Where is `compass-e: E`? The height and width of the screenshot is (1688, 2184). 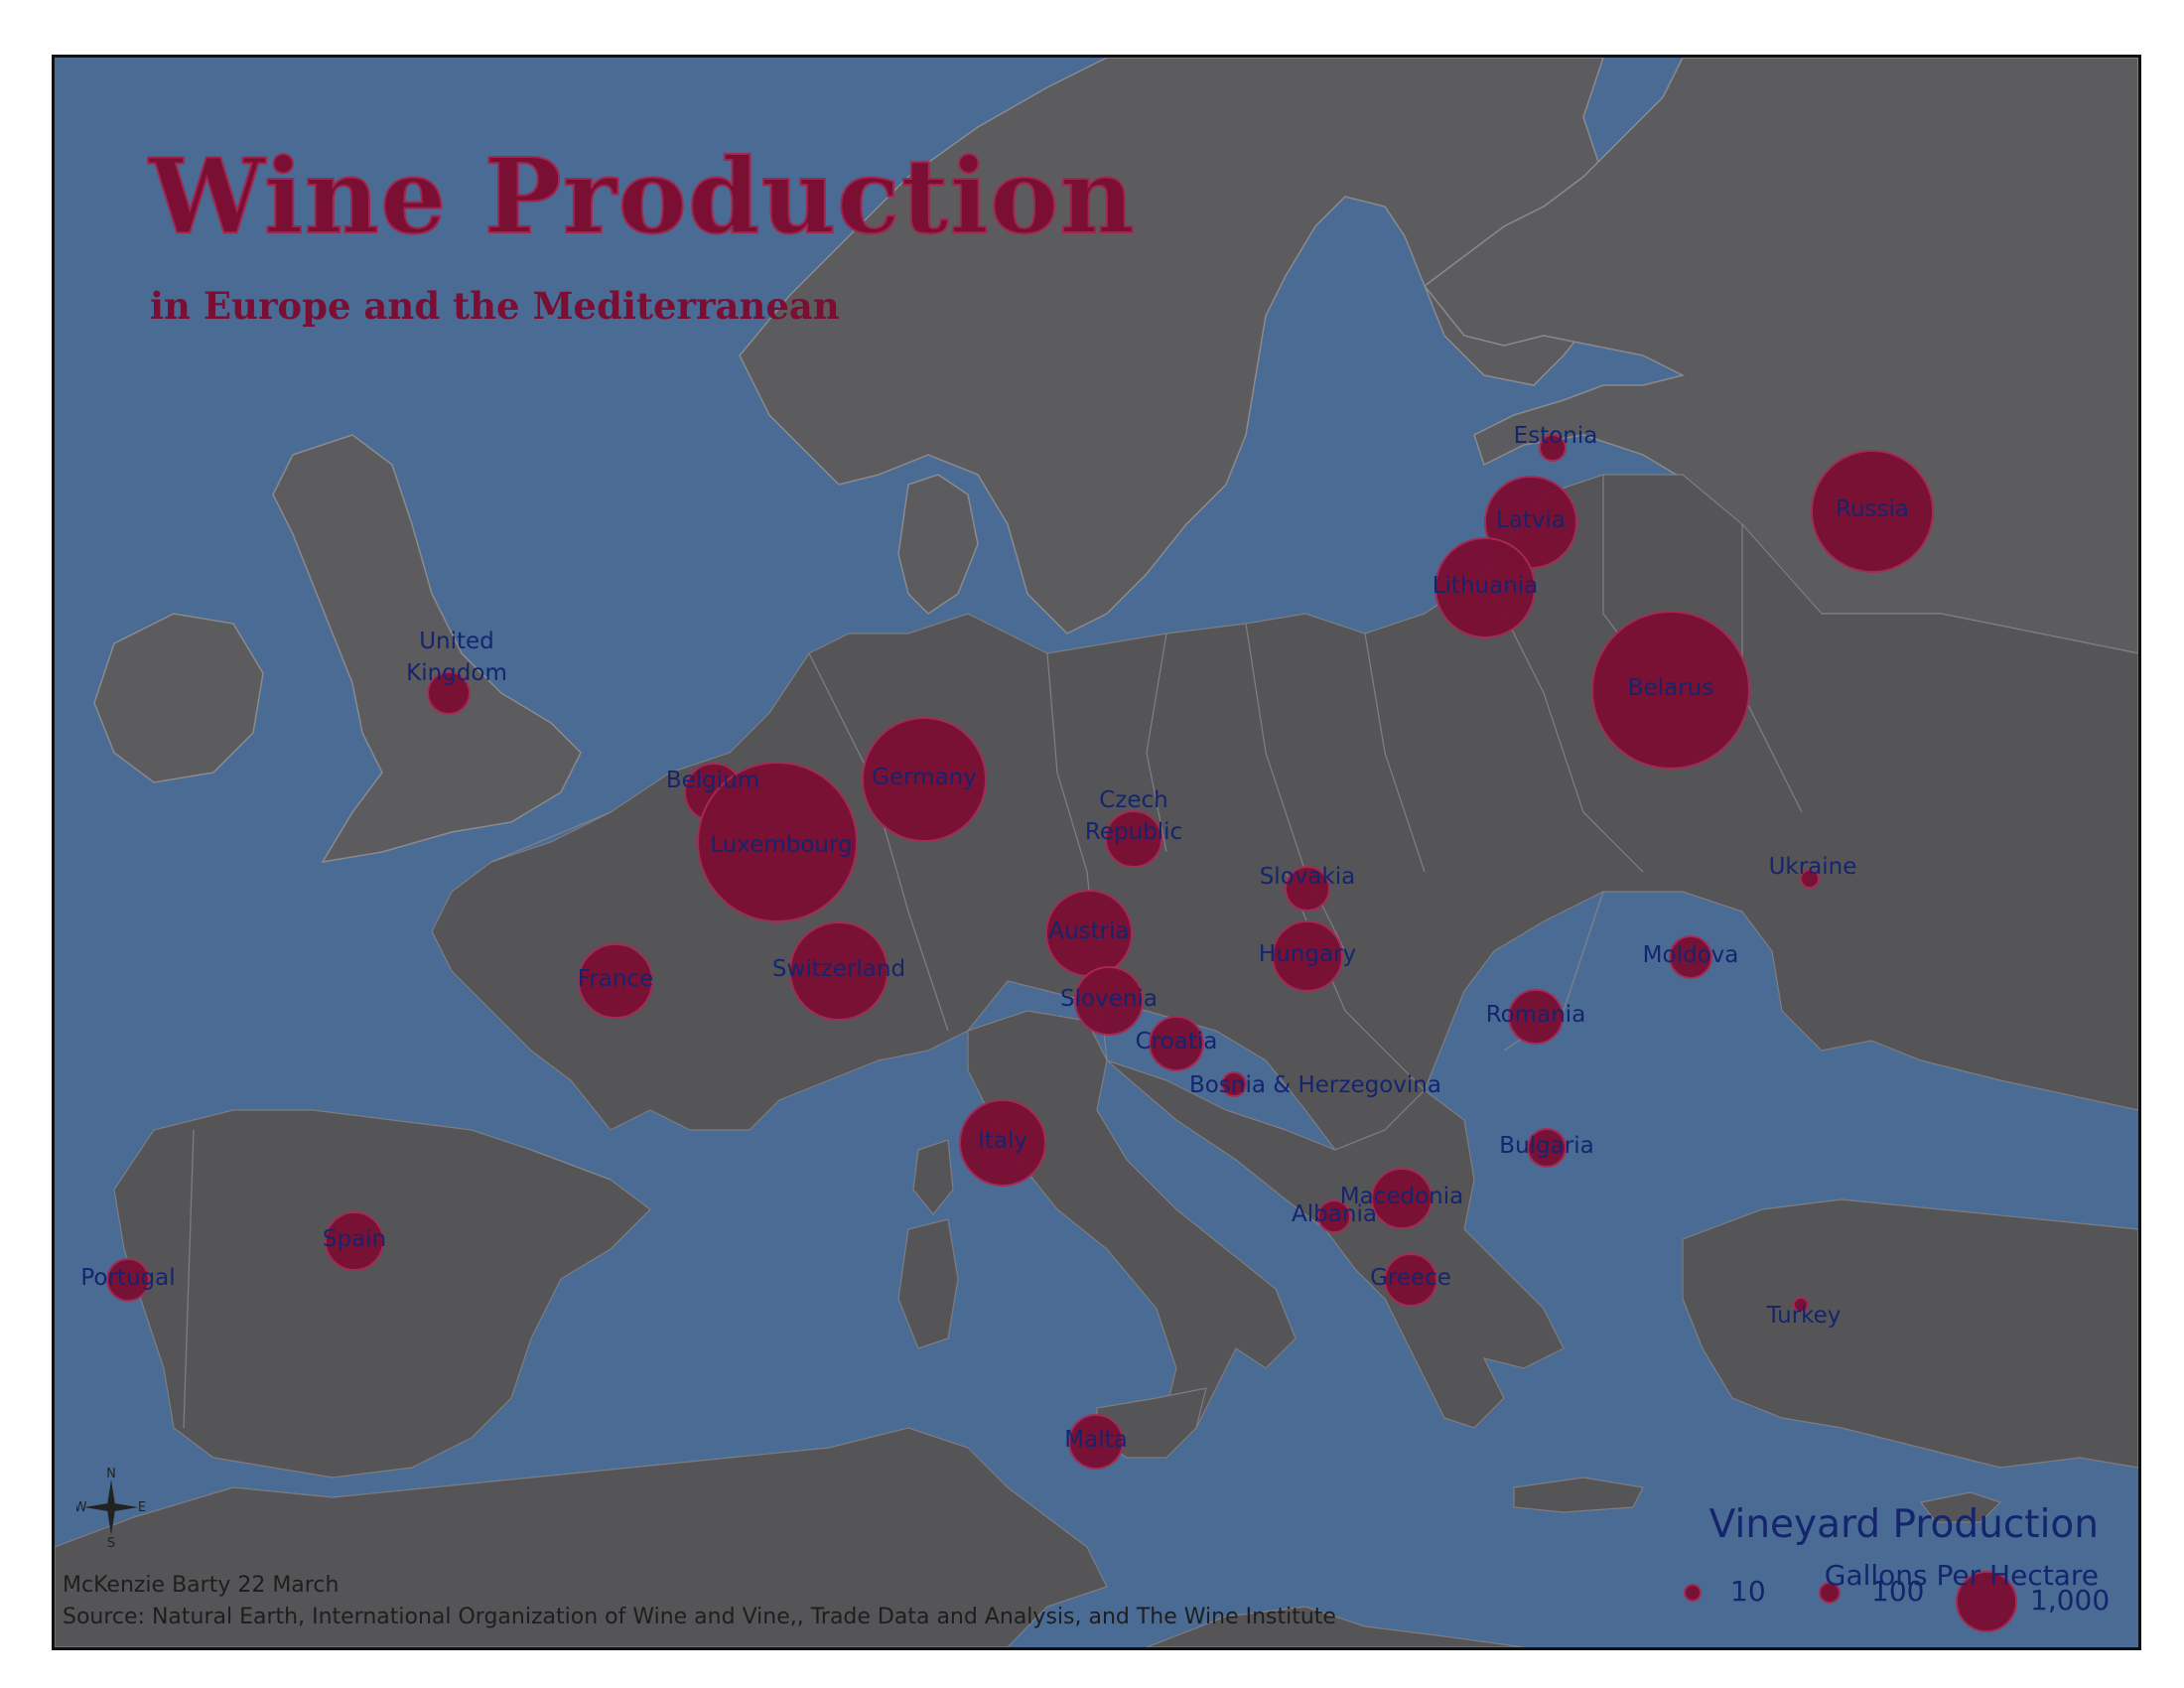 compass-e: E is located at coordinates (142, 1507).